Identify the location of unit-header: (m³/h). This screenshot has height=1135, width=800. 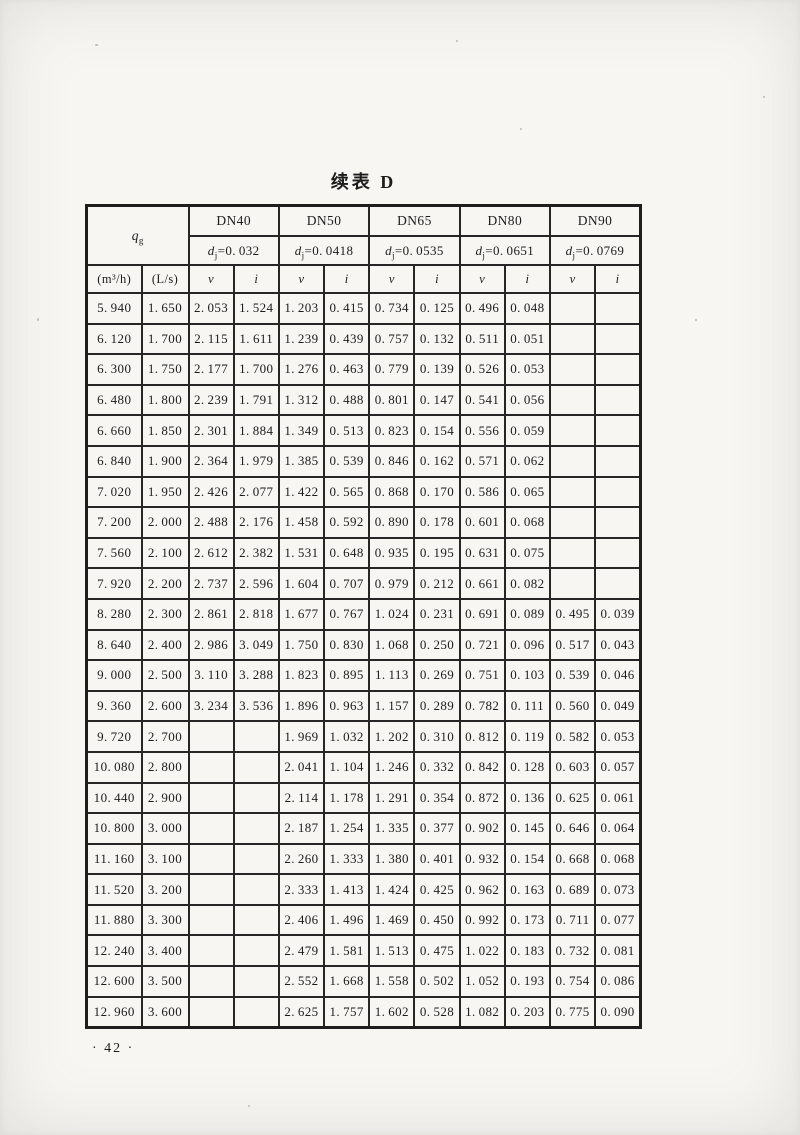
(114, 279).